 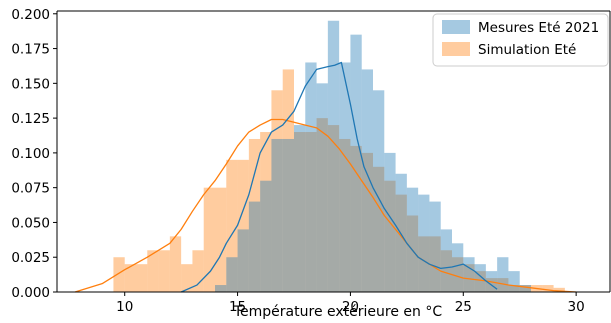 What do you see at coordinates (30, 119) in the screenshot?
I see `y-tick-label: 0.125` at bounding box center [30, 119].